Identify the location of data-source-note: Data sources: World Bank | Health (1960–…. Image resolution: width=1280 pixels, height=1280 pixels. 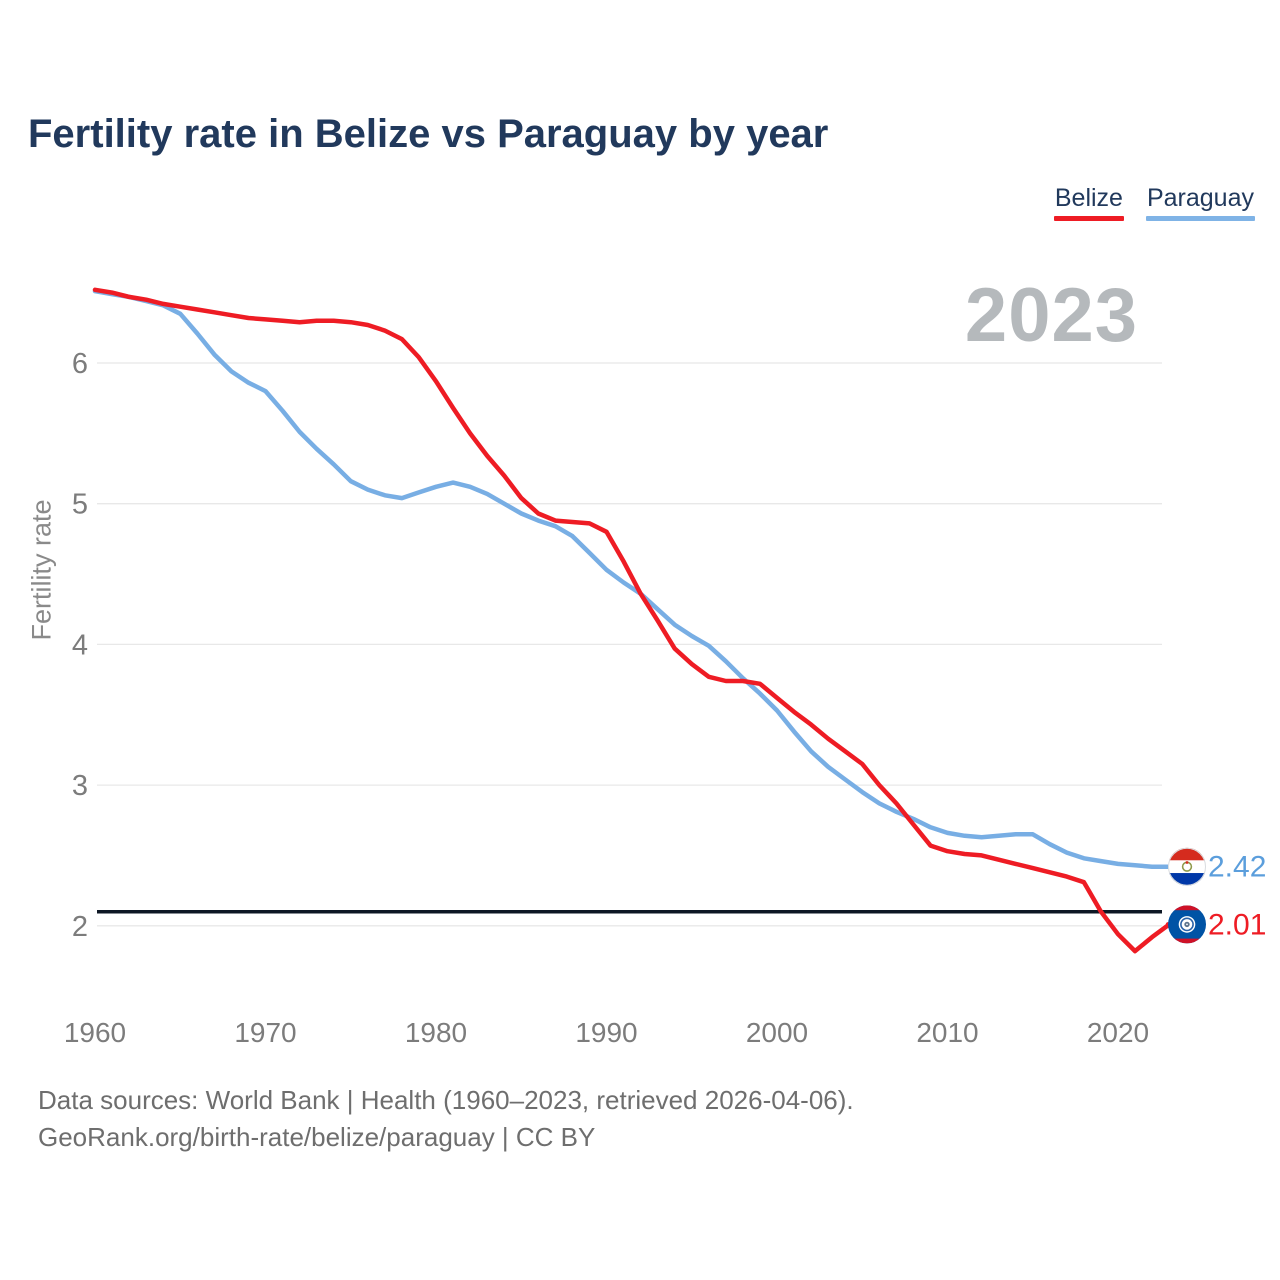
(446, 1119).